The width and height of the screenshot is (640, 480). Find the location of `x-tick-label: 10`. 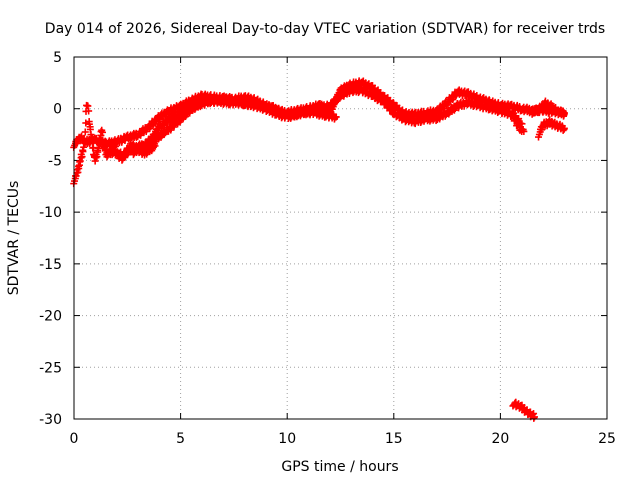

x-tick-label: 10 is located at coordinates (287, 439).